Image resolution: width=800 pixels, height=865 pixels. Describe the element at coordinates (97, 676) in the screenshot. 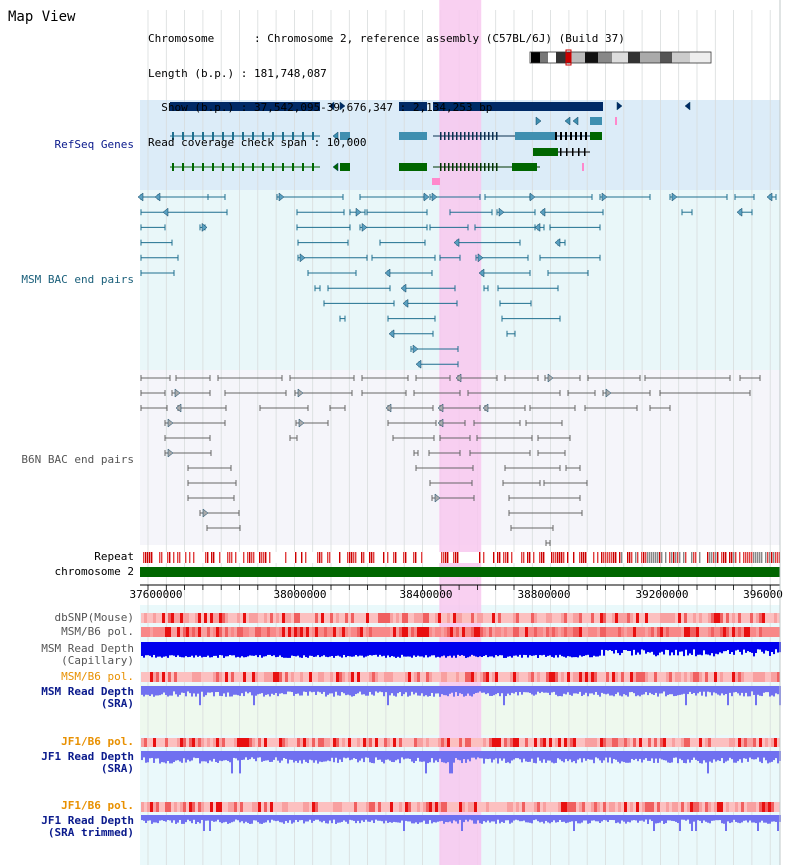

I see `track-label-msm-b6-pol-2: MSM/B6 pol.` at that location.